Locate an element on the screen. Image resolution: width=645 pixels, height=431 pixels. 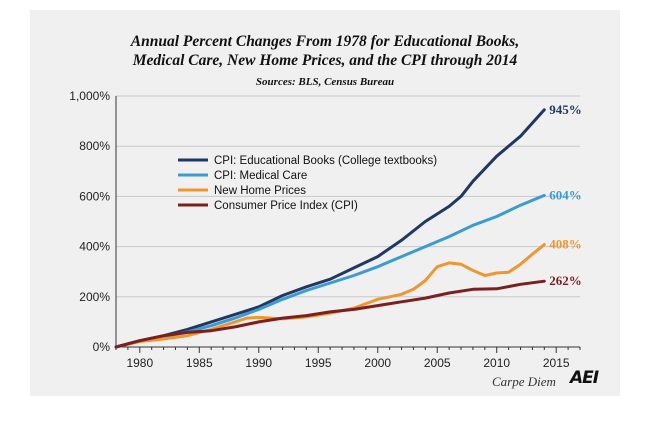
y-tick-label: 200% is located at coordinates (94, 297).